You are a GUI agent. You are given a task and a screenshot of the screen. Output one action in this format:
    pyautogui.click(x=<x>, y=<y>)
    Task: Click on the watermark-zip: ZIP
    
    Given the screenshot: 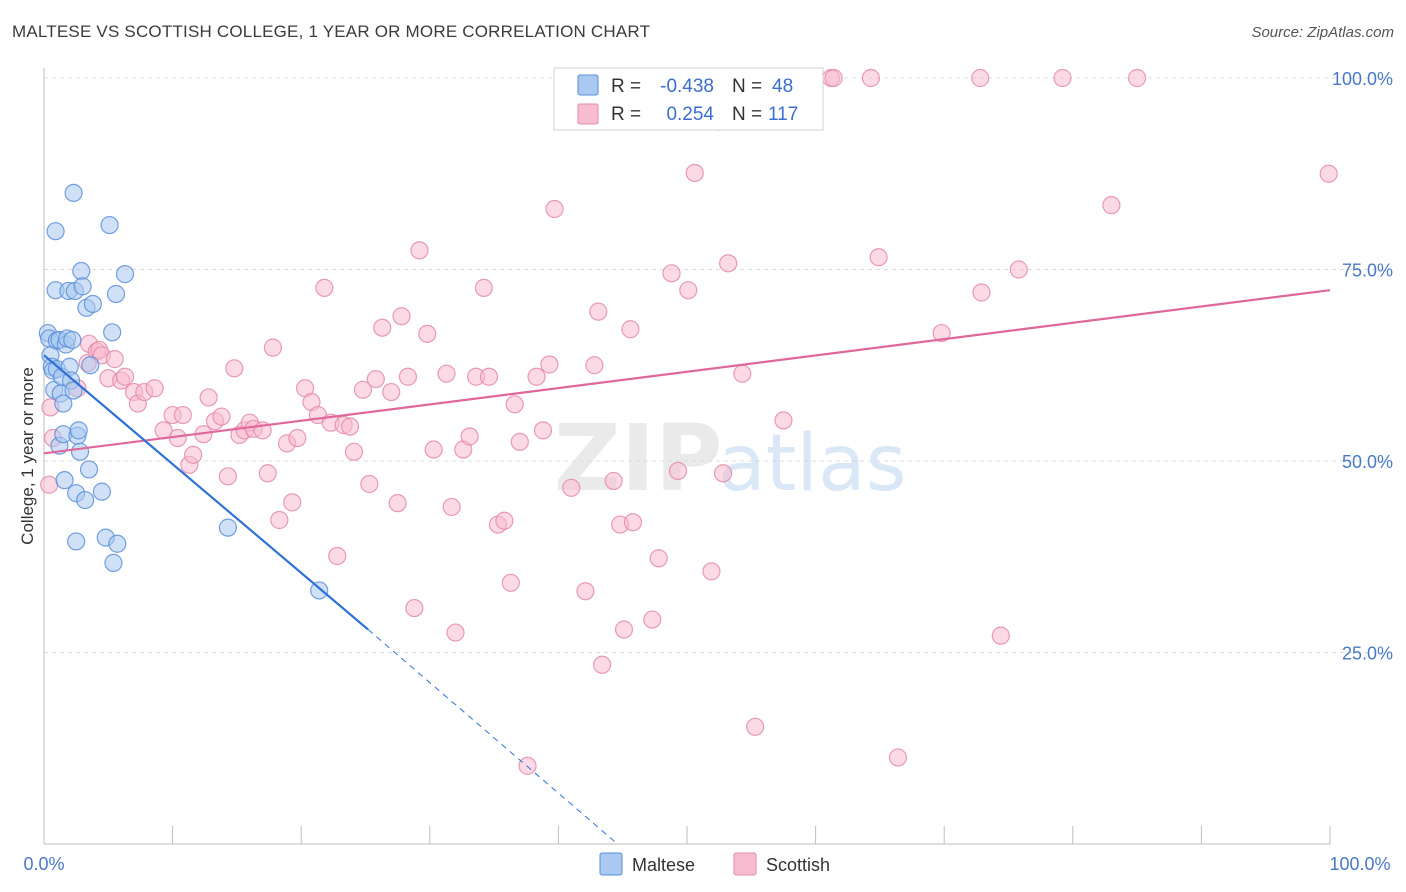 What is the action you would take?
    pyautogui.click(x=638, y=458)
    